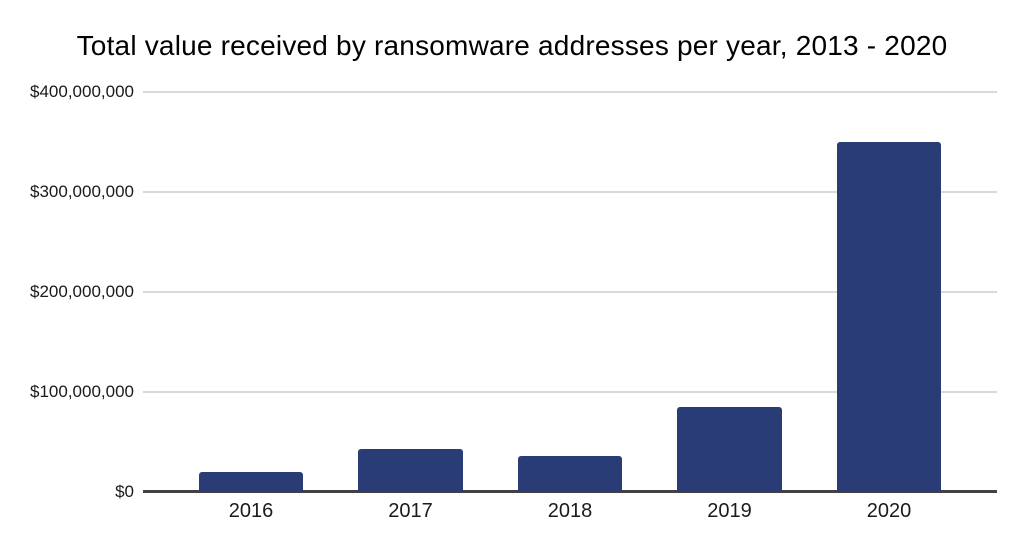 This screenshot has height=550, width=1024. Describe the element at coordinates (82, 91) in the screenshot. I see `y-tick-label: $400,000,000` at that location.